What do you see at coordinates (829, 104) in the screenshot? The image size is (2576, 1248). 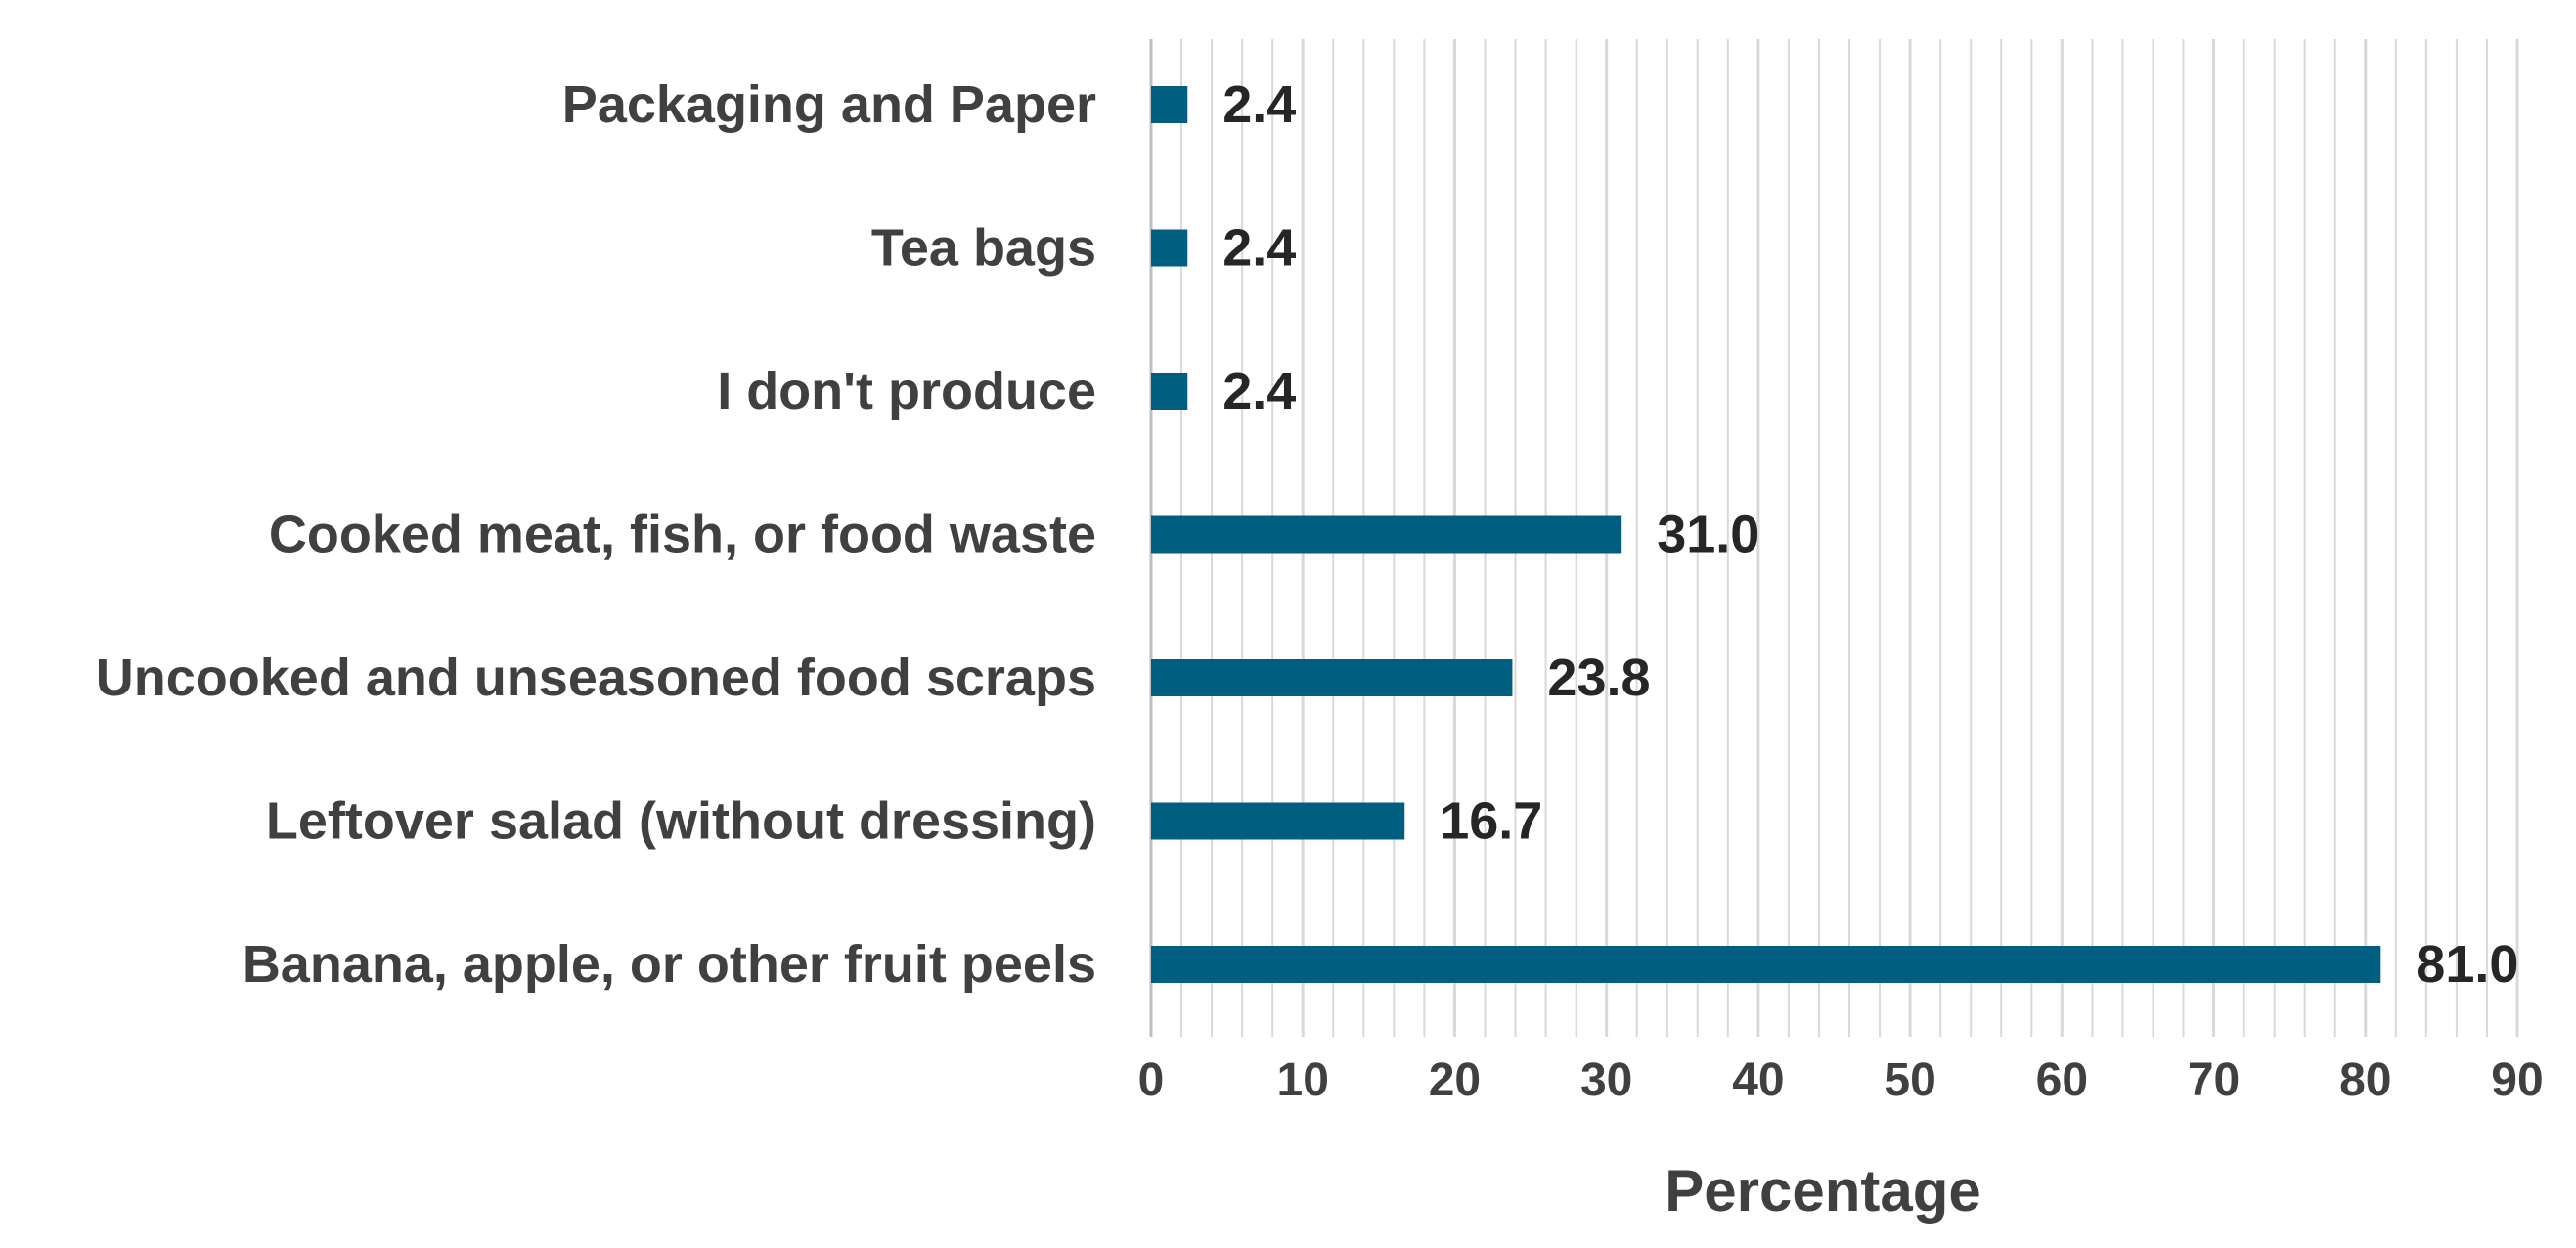 I see `category-label: Packaging and Paper` at bounding box center [829, 104].